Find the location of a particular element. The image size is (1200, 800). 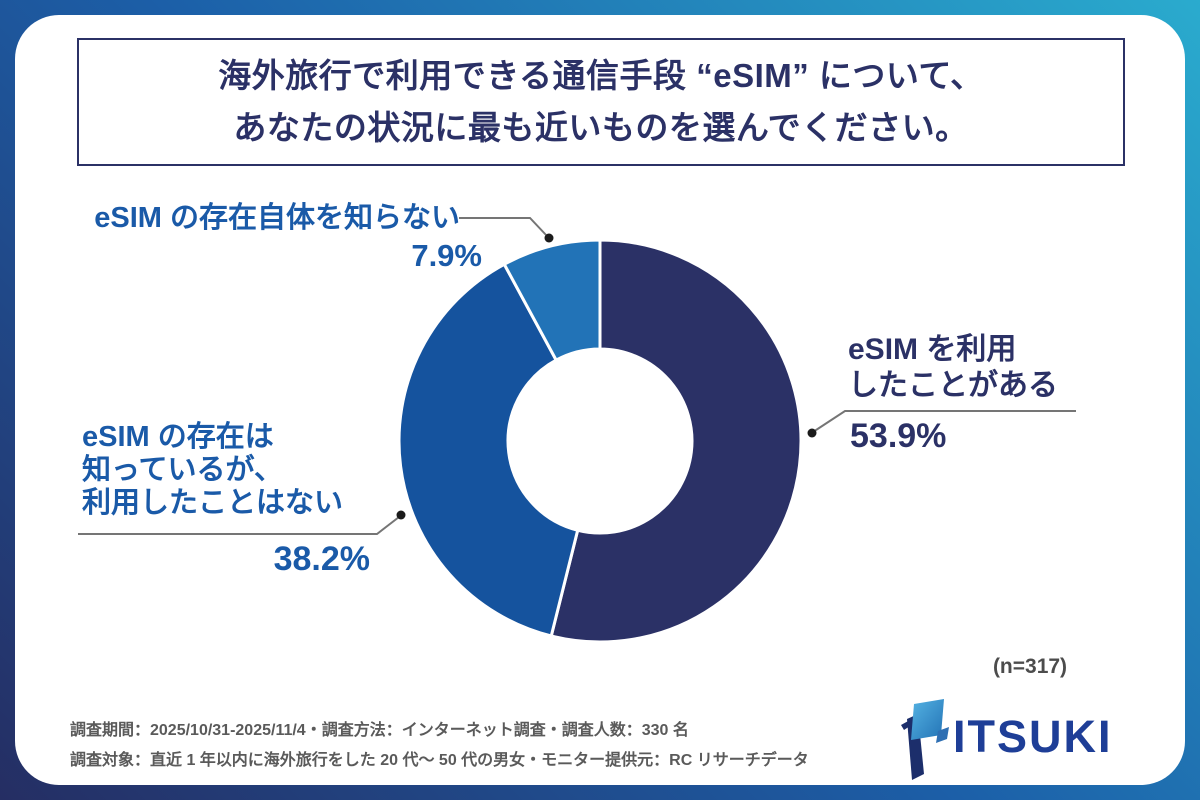

logo-shape-bar is located at coordinates (915, 747).